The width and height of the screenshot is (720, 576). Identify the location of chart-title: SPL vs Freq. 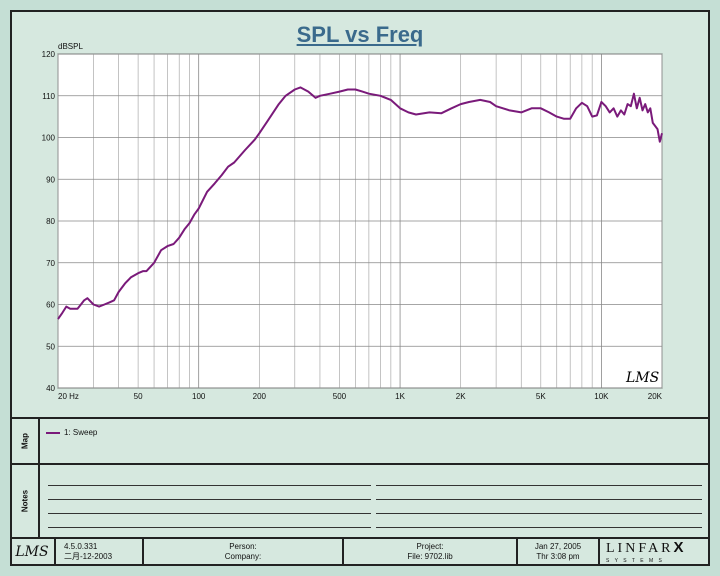
(360, 34).